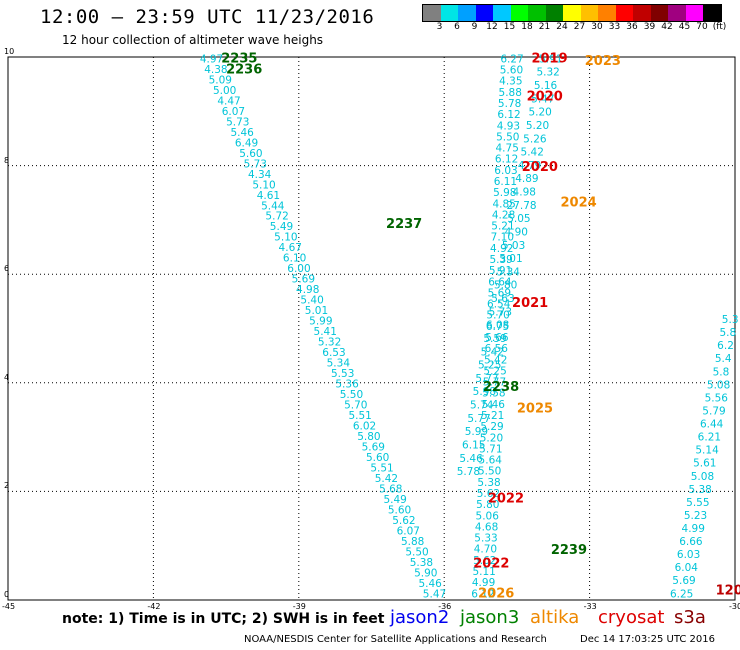  What do you see at coordinates (342, 374) in the screenshot?
I see `swh-value: 5.53` at bounding box center [342, 374].